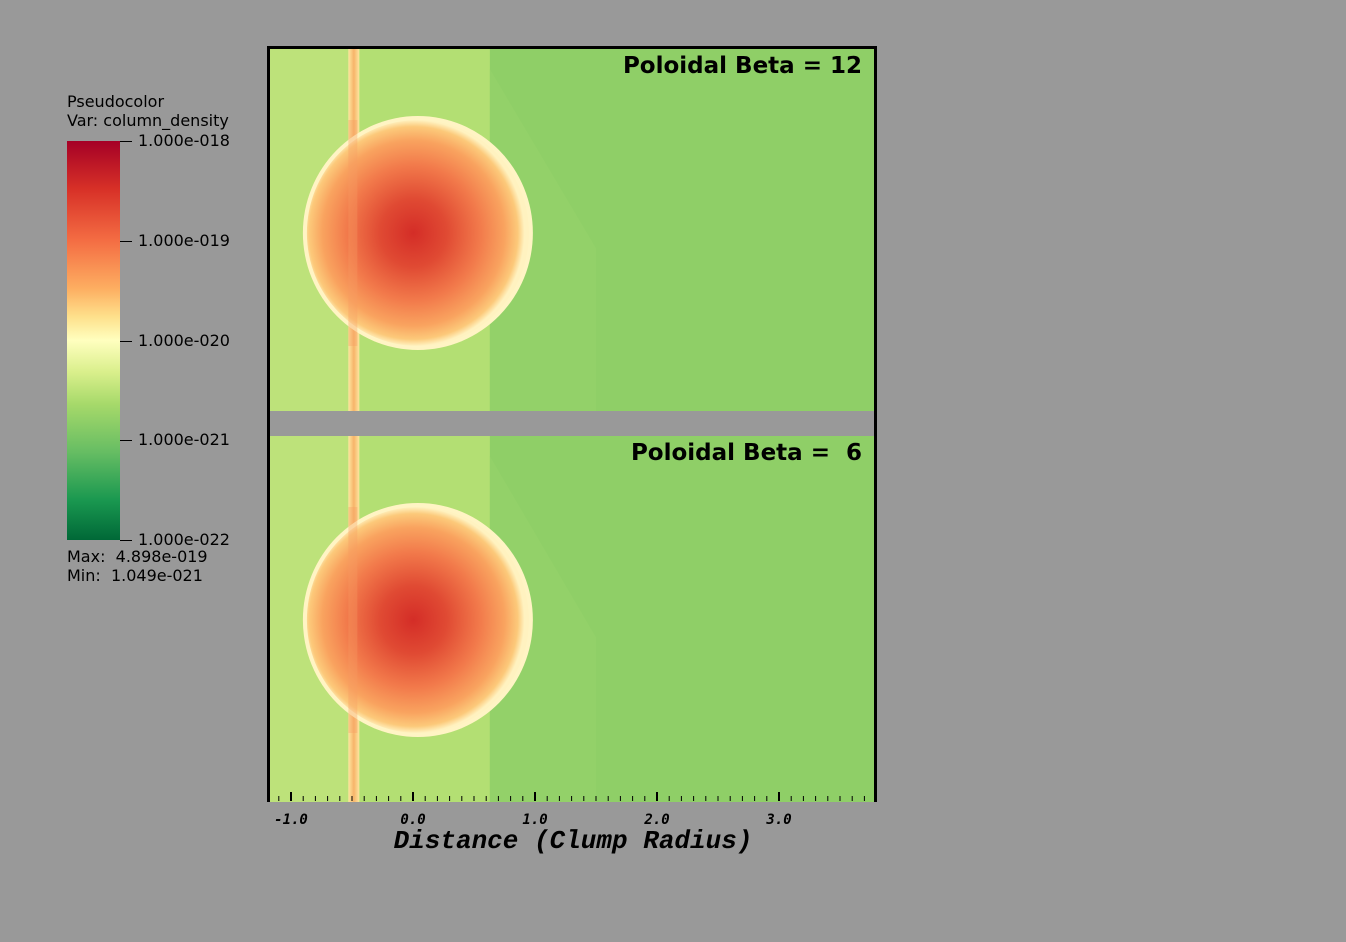 The width and height of the screenshot is (1346, 942). What do you see at coordinates (184, 140) in the screenshot?
I see `colorbar-tick-label: 1.000e-018` at bounding box center [184, 140].